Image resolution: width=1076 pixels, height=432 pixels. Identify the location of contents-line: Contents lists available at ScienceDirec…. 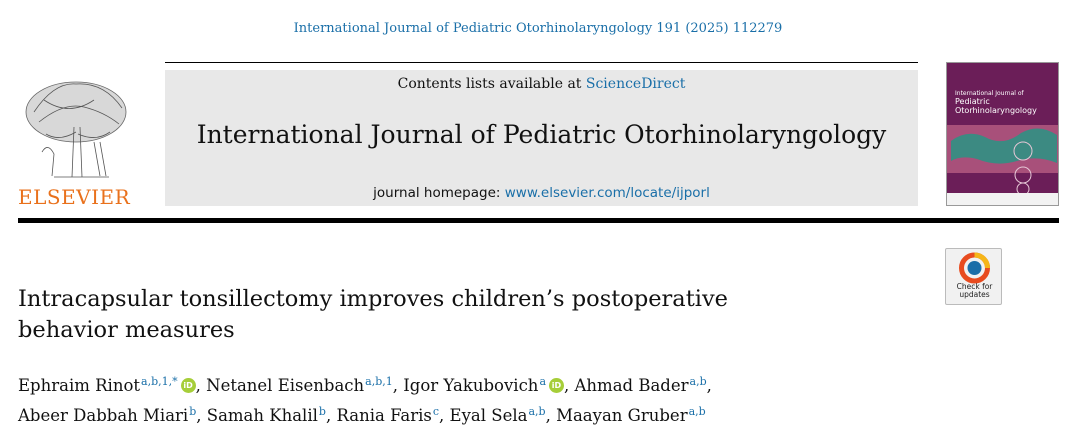
(541, 84).